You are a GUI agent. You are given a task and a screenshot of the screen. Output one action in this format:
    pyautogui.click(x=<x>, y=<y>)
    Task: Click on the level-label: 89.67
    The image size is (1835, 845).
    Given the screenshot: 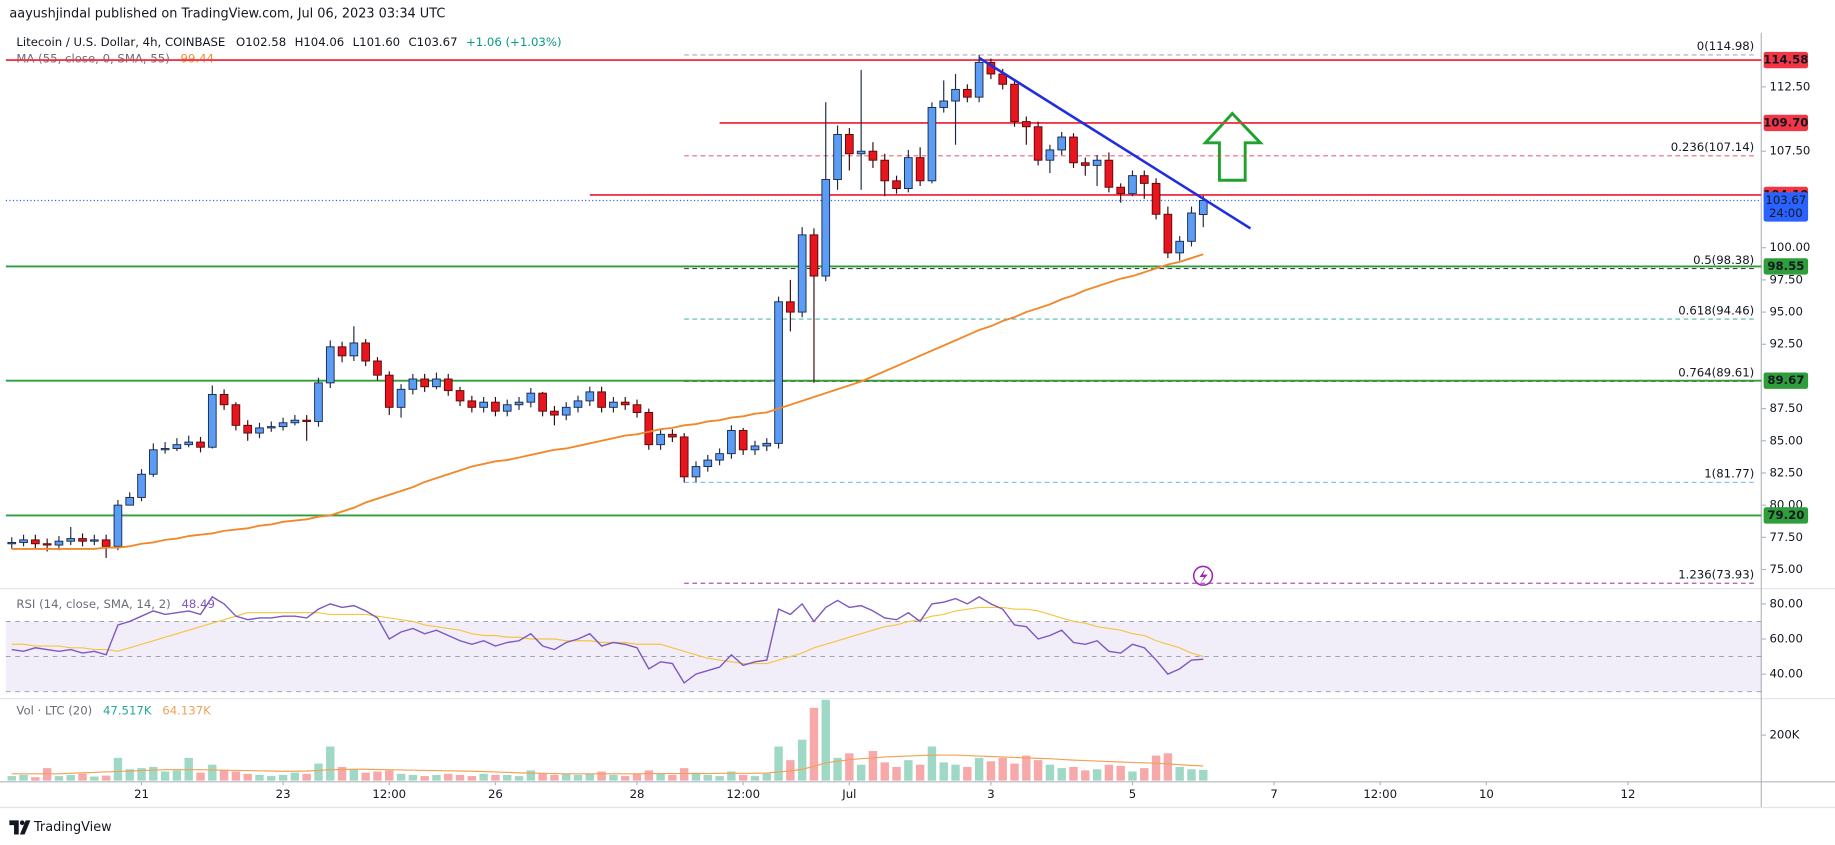 What is the action you would take?
    pyautogui.click(x=1785, y=380)
    